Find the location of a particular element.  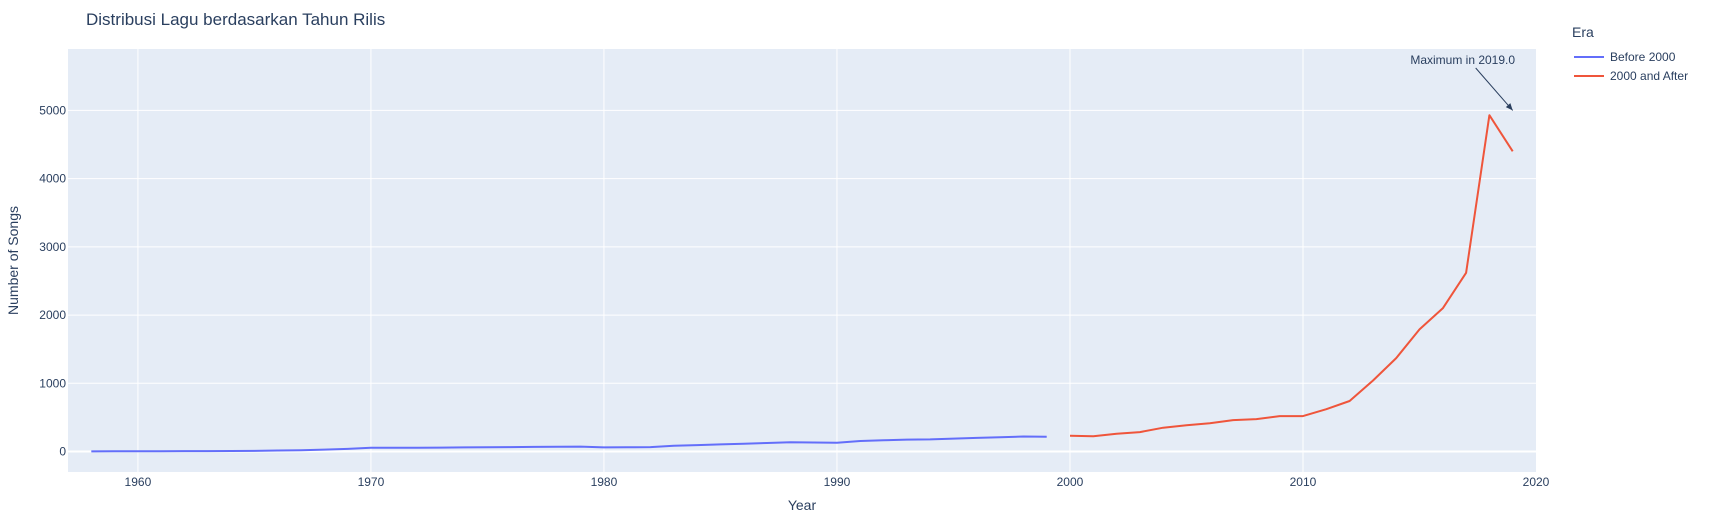

legend-title: Era is located at coordinates (1583, 32).